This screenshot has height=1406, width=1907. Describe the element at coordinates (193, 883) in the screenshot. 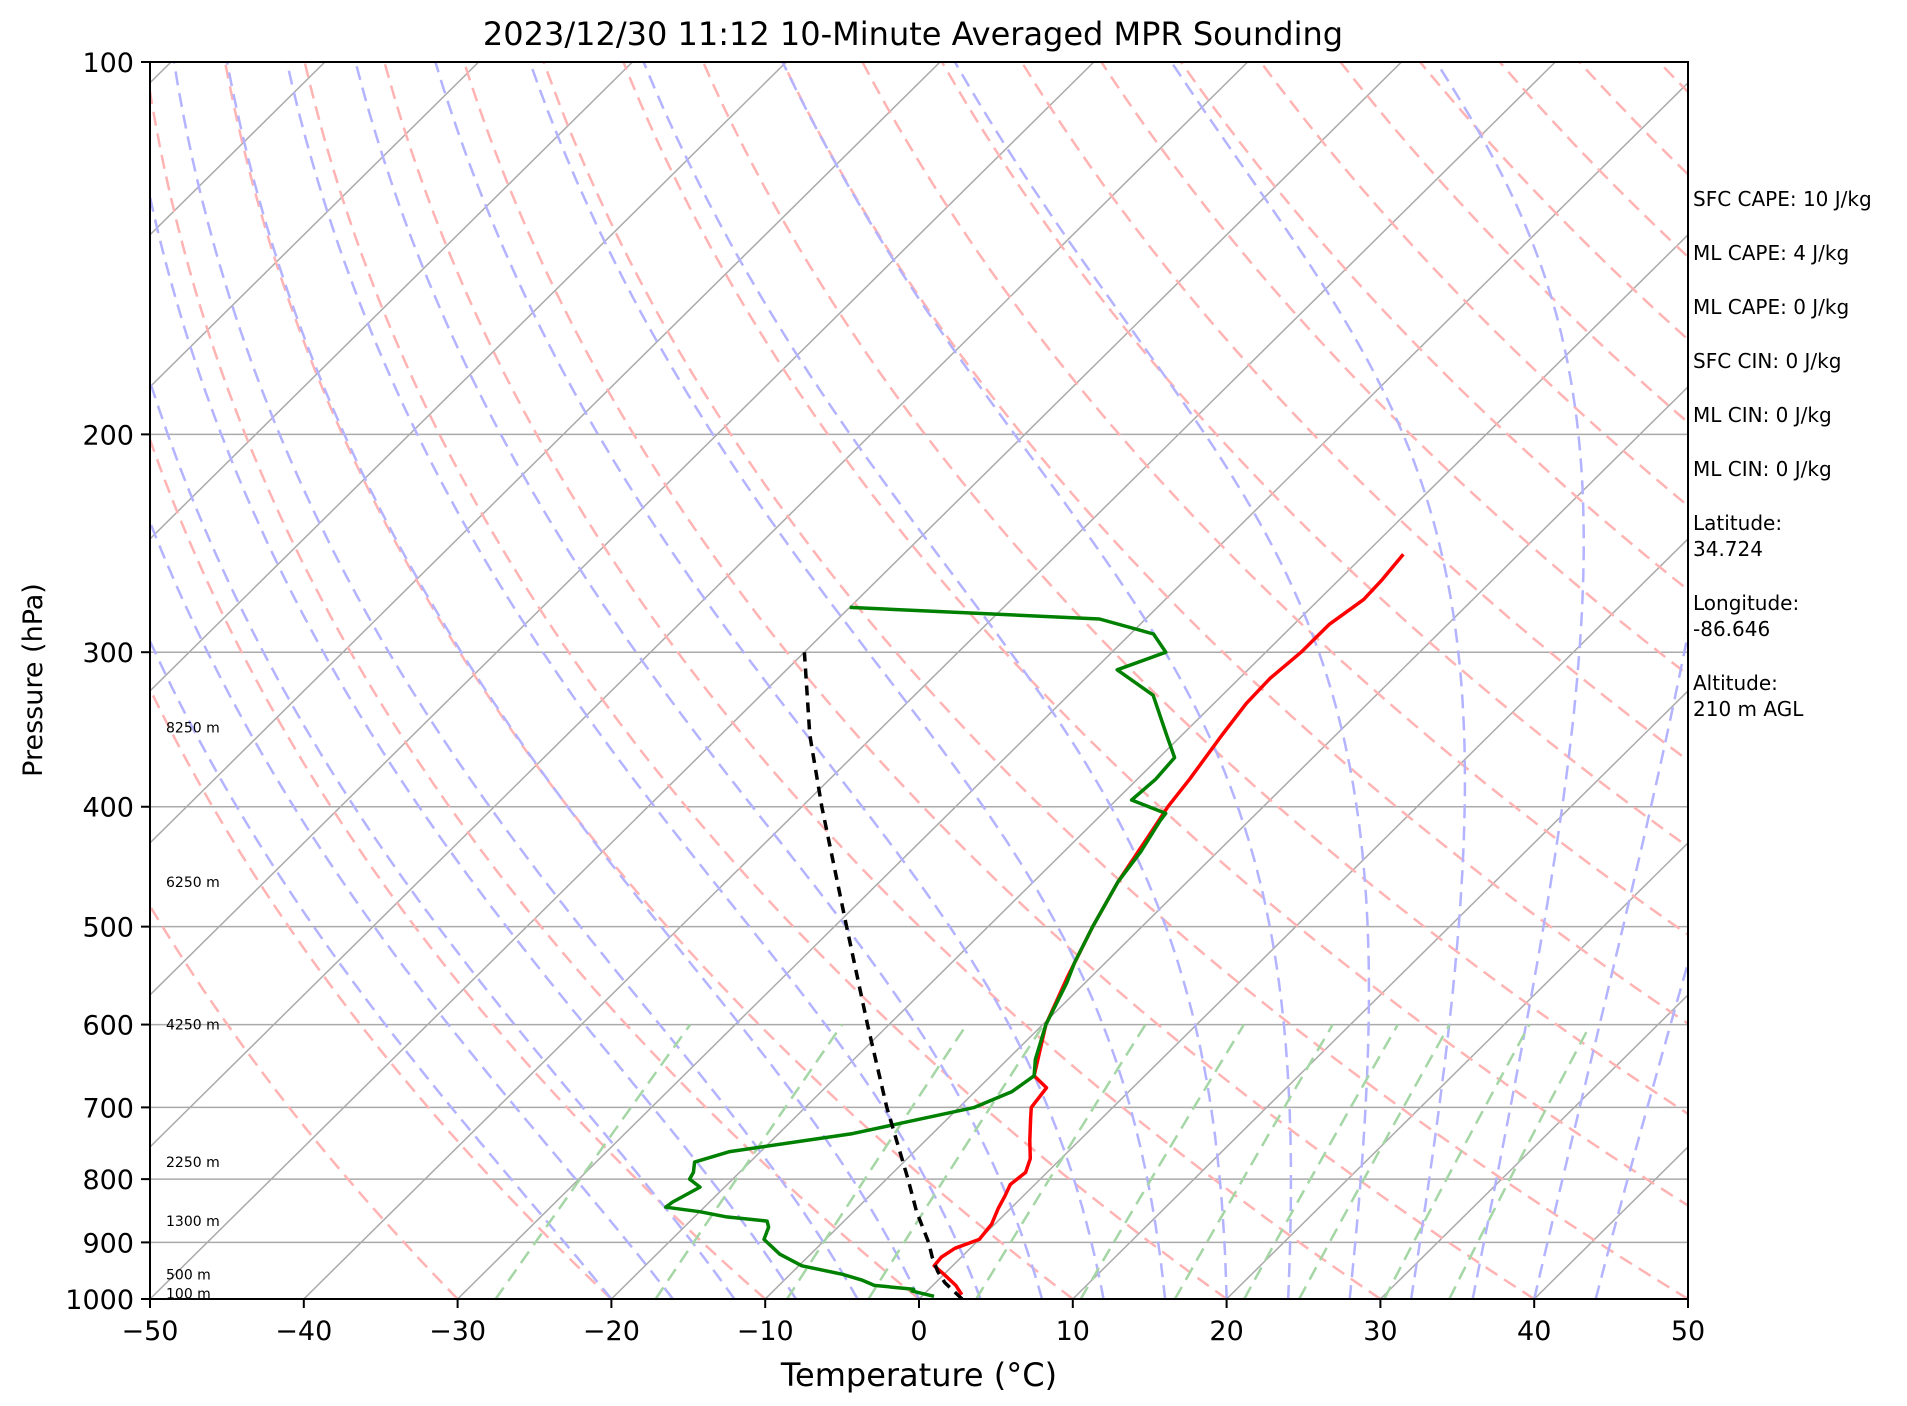

I see `height-label: 6250 m` at that location.